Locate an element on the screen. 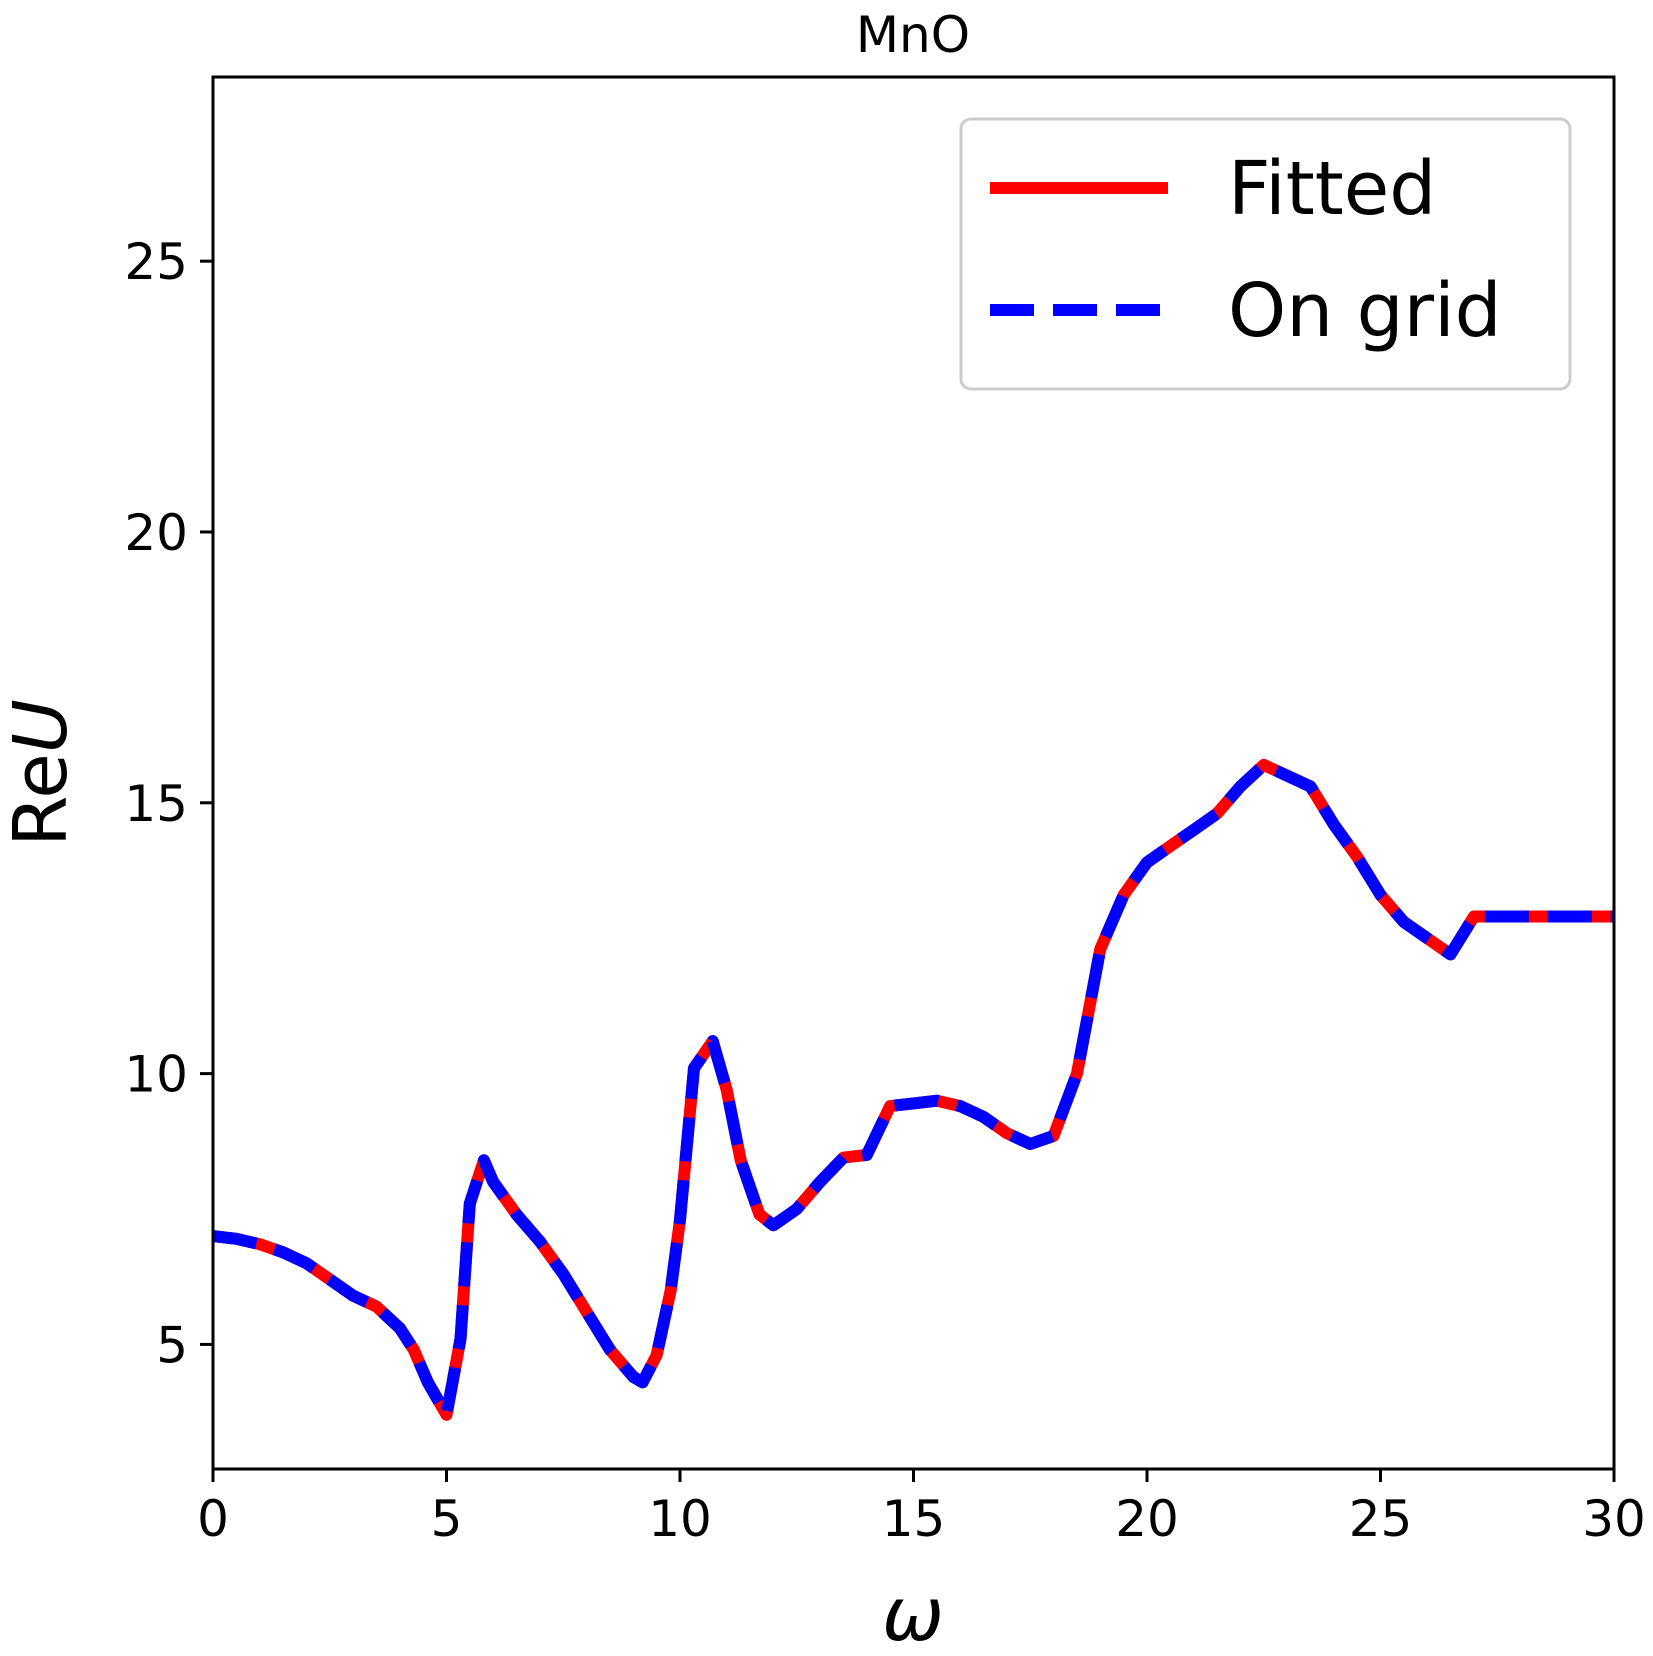 The width and height of the screenshot is (1653, 1656). x-tick-label: 30 is located at coordinates (1614, 1519).